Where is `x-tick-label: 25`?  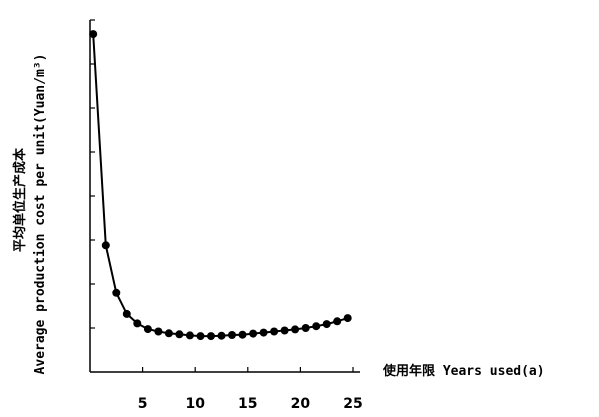 x-tick-label: 25 is located at coordinates (352, 404).